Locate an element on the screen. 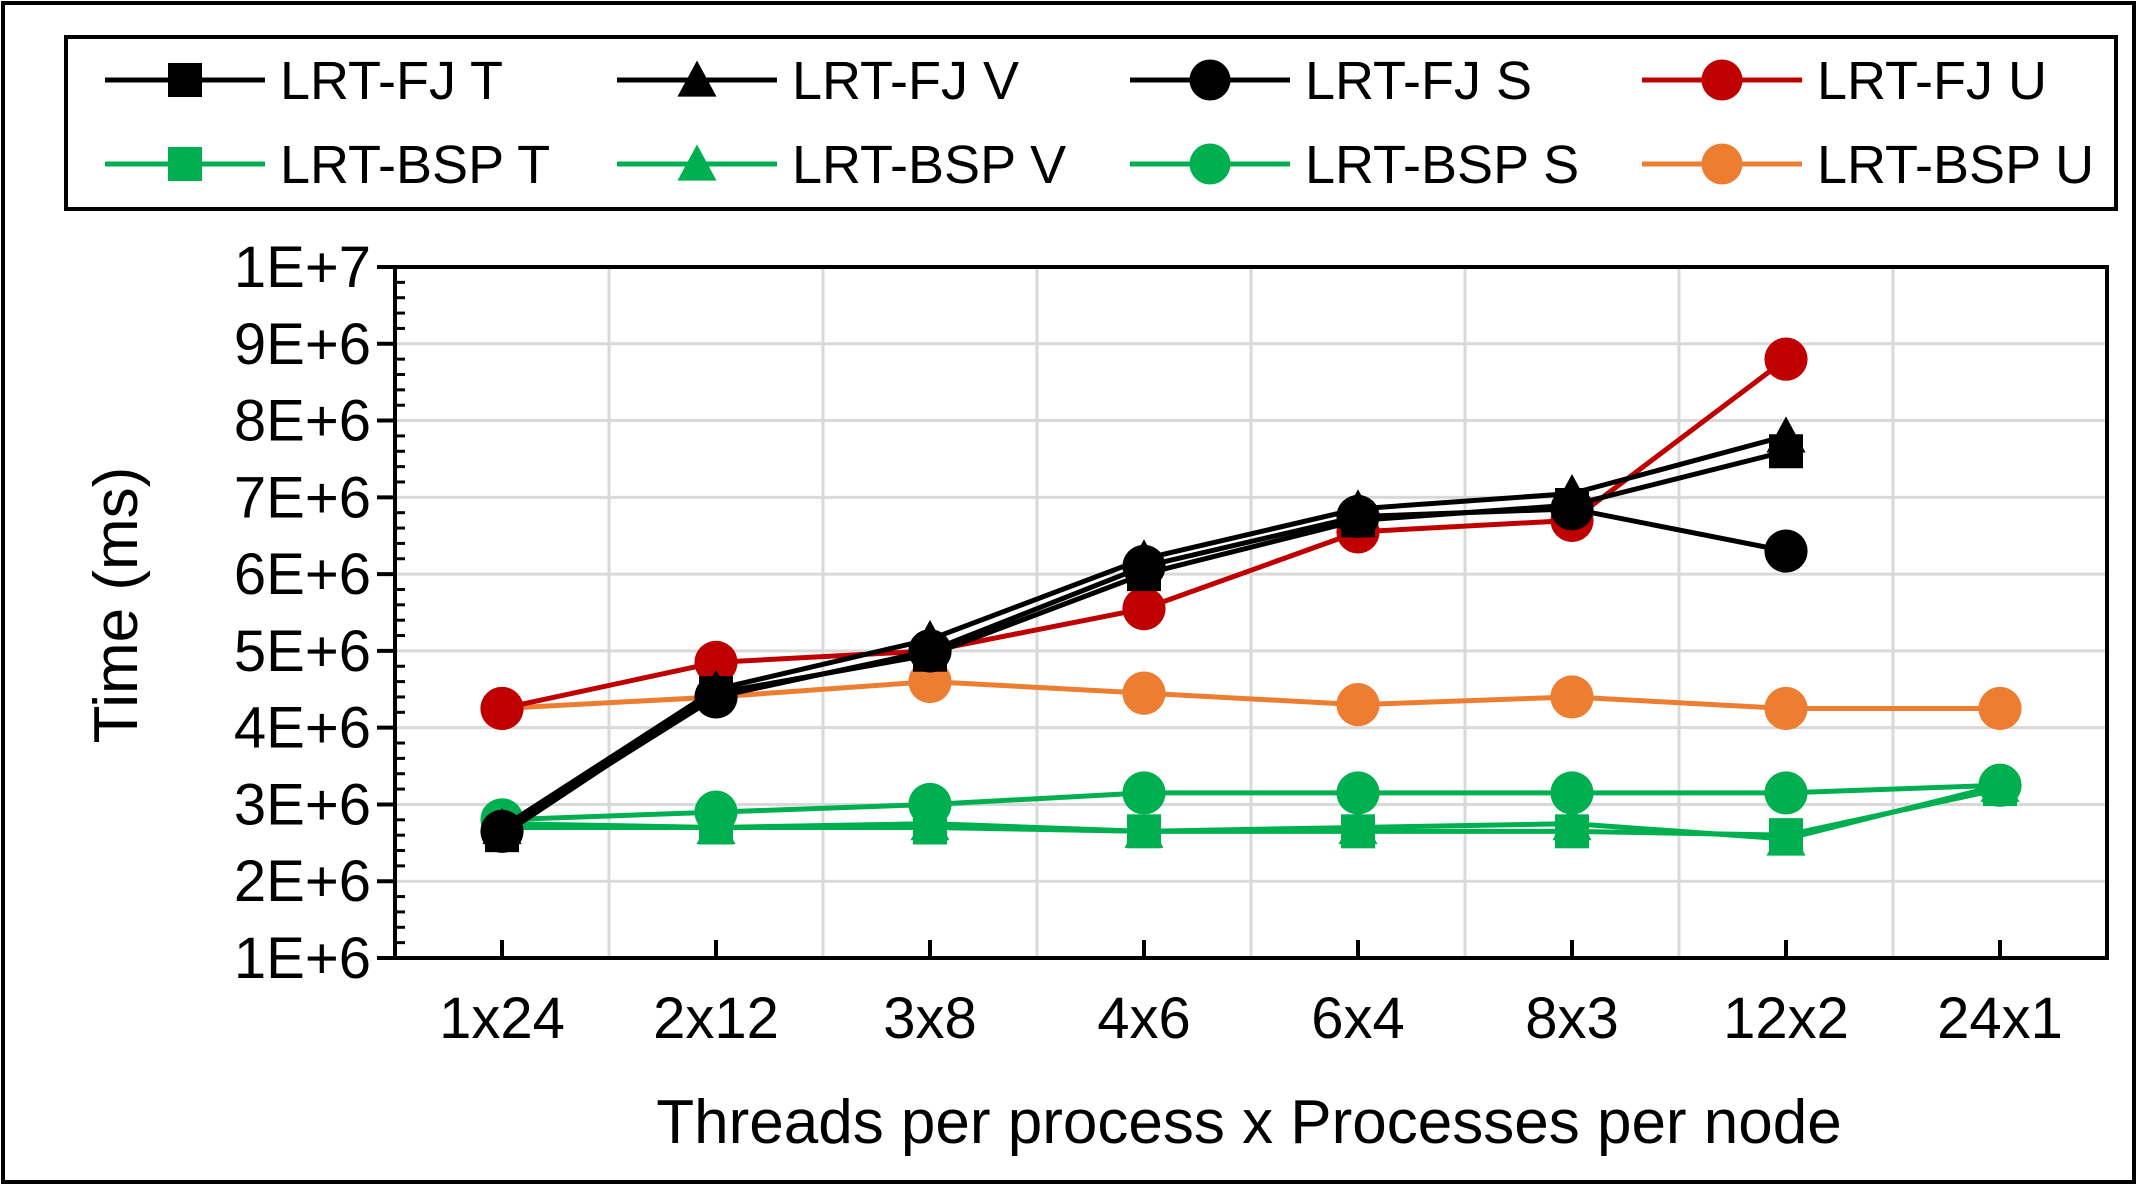 The height and width of the screenshot is (1190, 2137). legend-item-lrt-fj-t: LRT-FJ T is located at coordinates (304, 81).